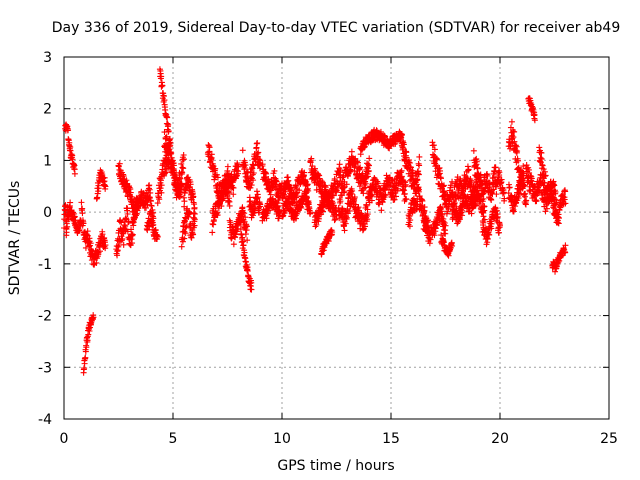  I want to click on y-tick-label: -1, so click(45, 265).